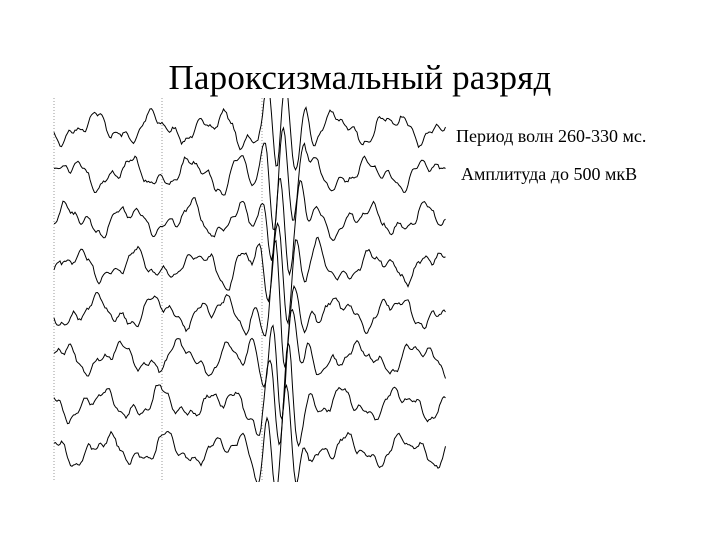 The width and height of the screenshot is (720, 540). Describe the element at coordinates (549, 174) in the screenshot. I see `amplitude-note: Амплитуда до 500 мкВ` at that location.